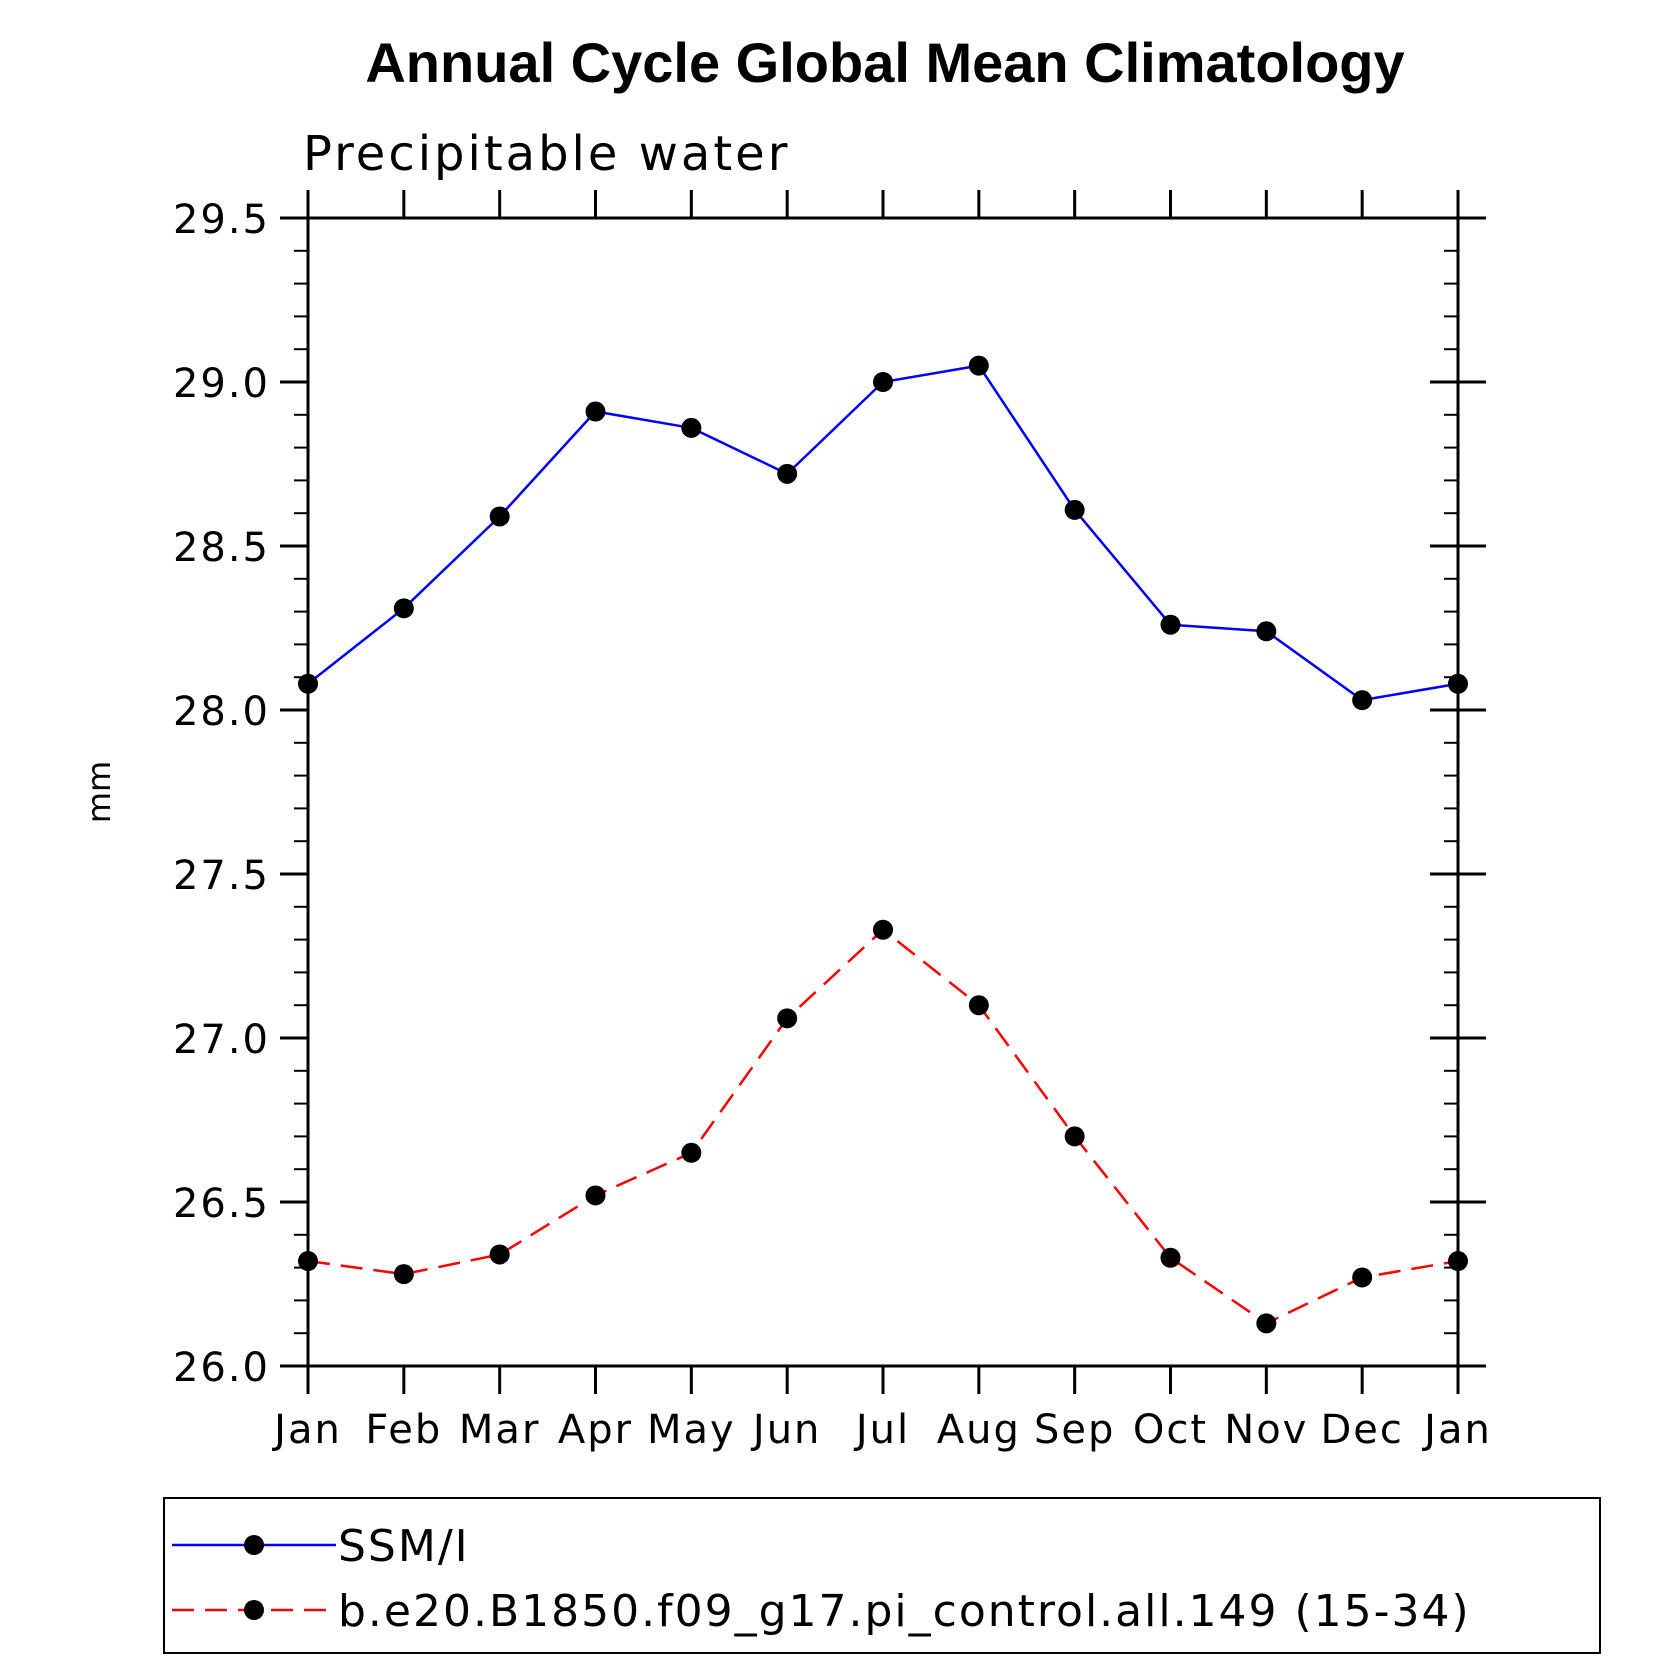  What do you see at coordinates (595, 1430) in the screenshot?
I see `x-tick-label: Apr` at bounding box center [595, 1430].